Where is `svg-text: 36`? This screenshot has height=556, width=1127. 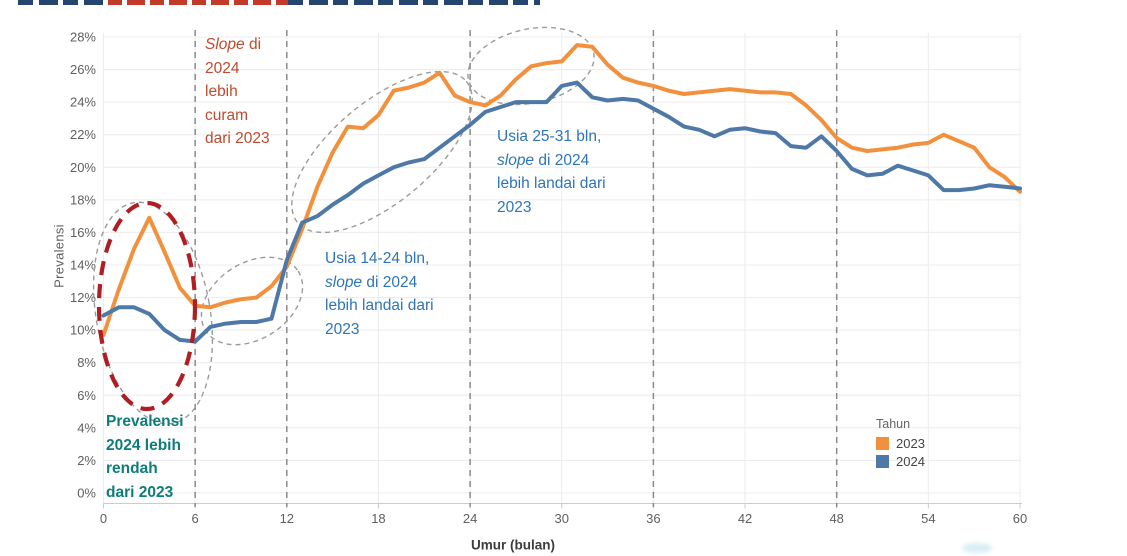
svg-text: 36 is located at coordinates (653, 518).